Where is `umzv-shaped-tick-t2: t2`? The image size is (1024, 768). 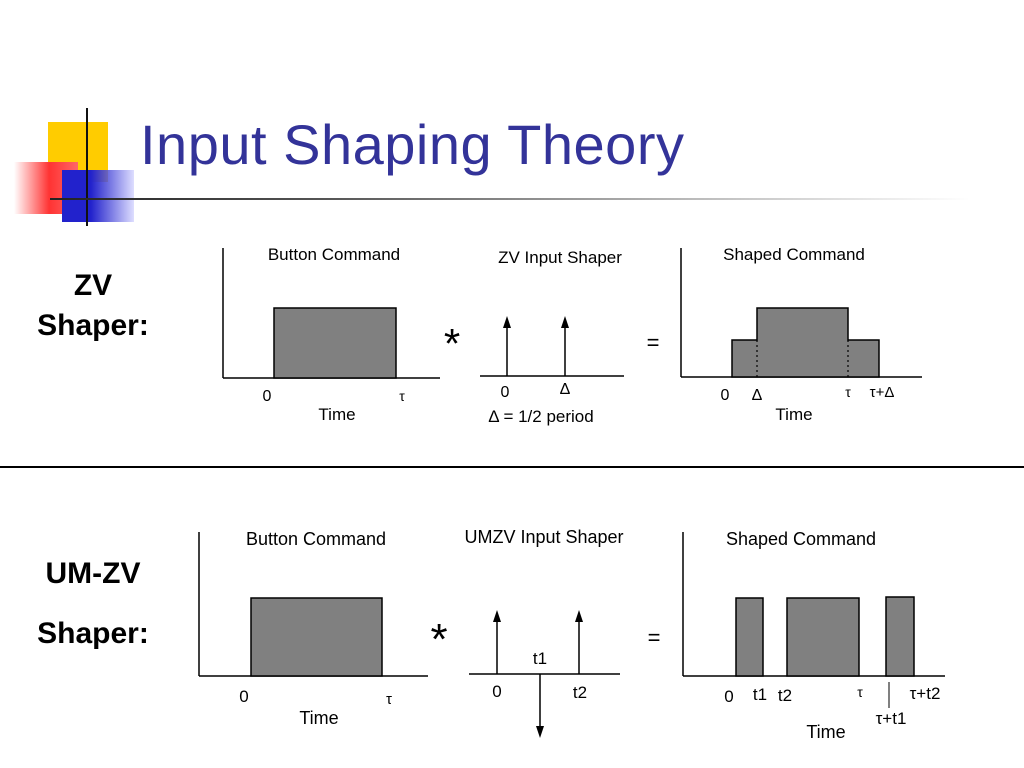 umzv-shaped-tick-t2: t2 is located at coordinates (785, 695).